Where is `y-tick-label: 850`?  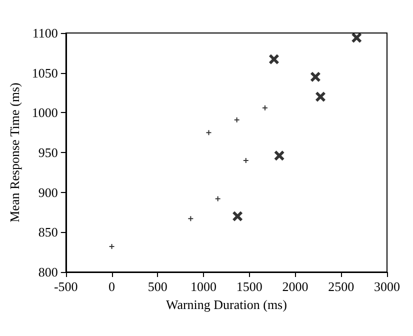 y-tick-label: 850 is located at coordinates (48, 232).